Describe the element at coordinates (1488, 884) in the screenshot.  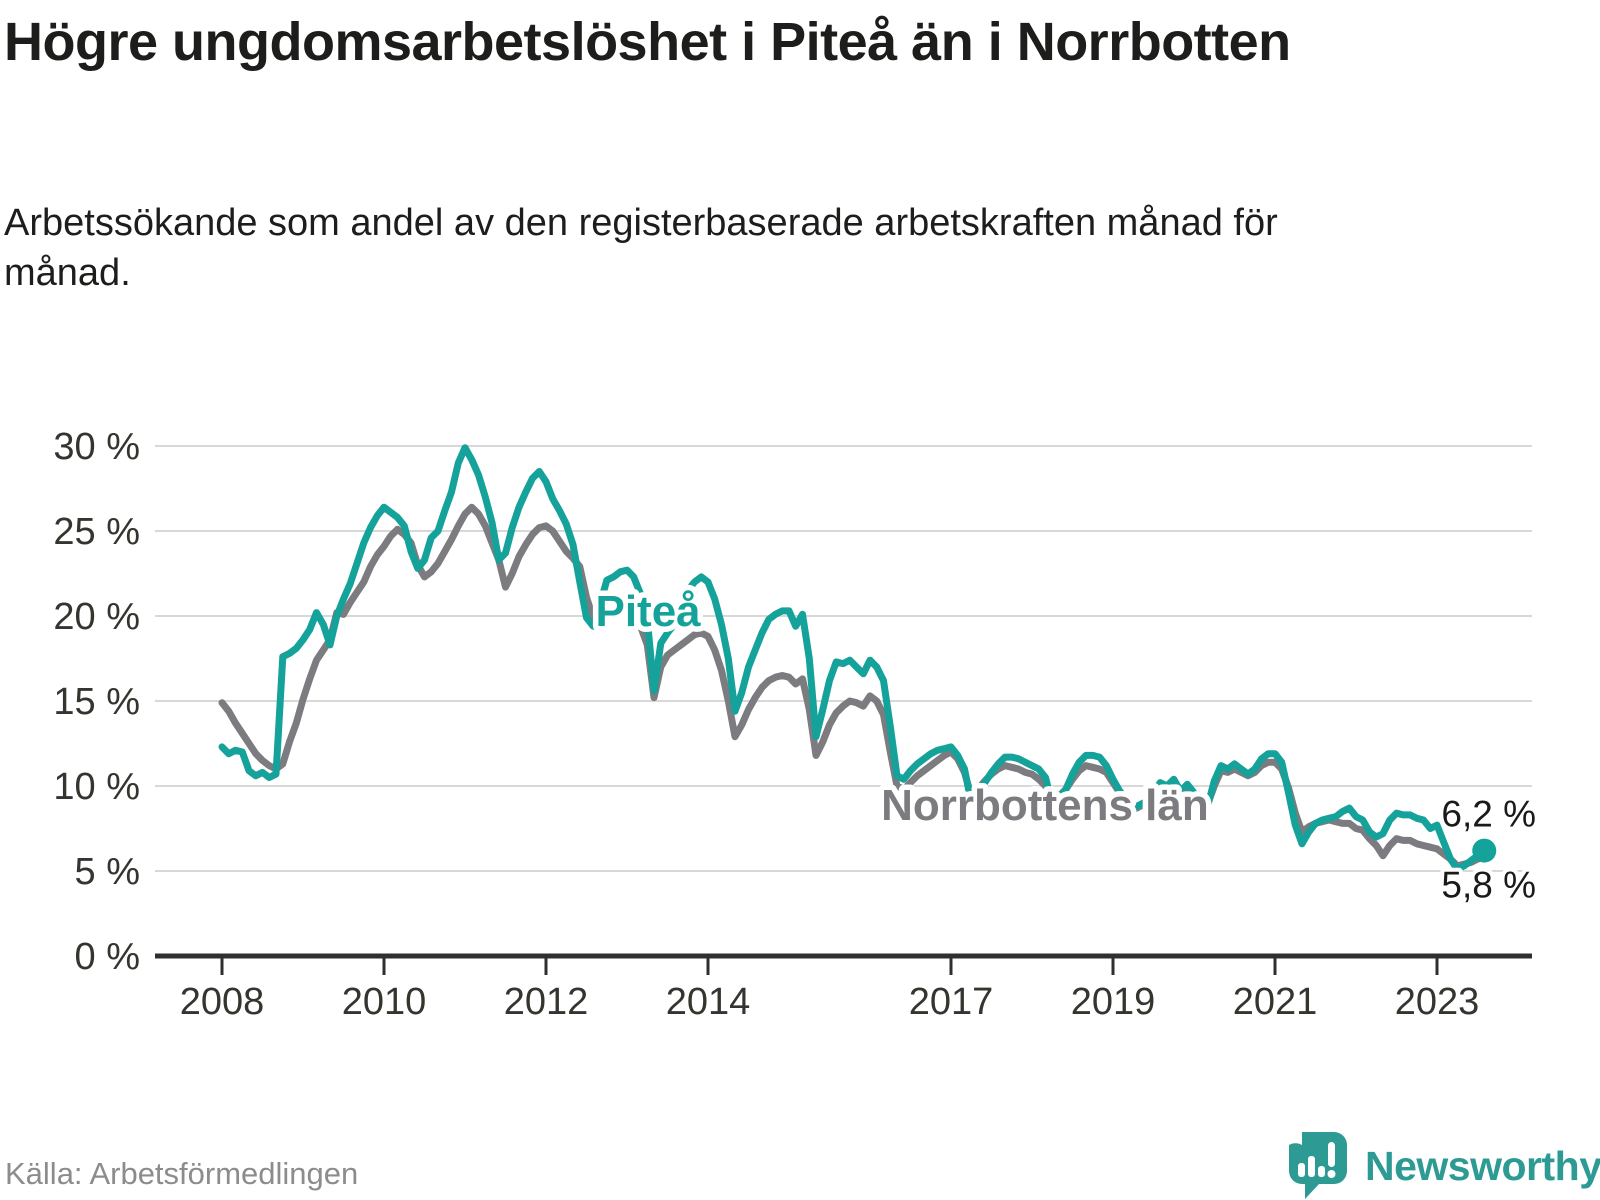
I see `value-label-norrbotten: 5,8 %` at that location.